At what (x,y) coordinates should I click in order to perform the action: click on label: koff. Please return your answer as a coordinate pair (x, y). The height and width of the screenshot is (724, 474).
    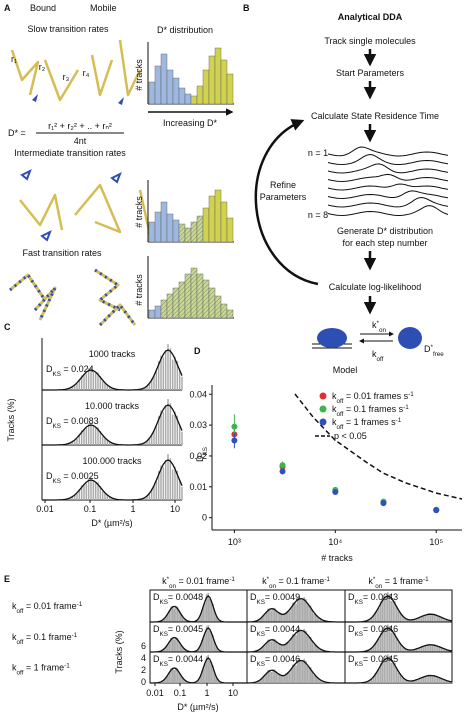
    Looking at the image, I should click on (378, 356).